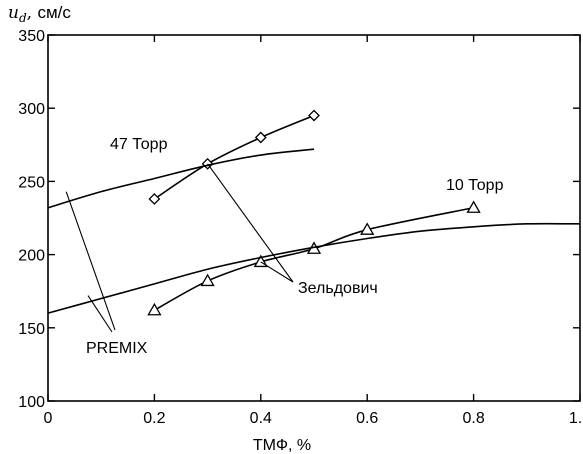 This screenshot has width=583, height=454. What do you see at coordinates (154, 418) in the screenshot?
I see `x-tick-label: 0.2` at bounding box center [154, 418].